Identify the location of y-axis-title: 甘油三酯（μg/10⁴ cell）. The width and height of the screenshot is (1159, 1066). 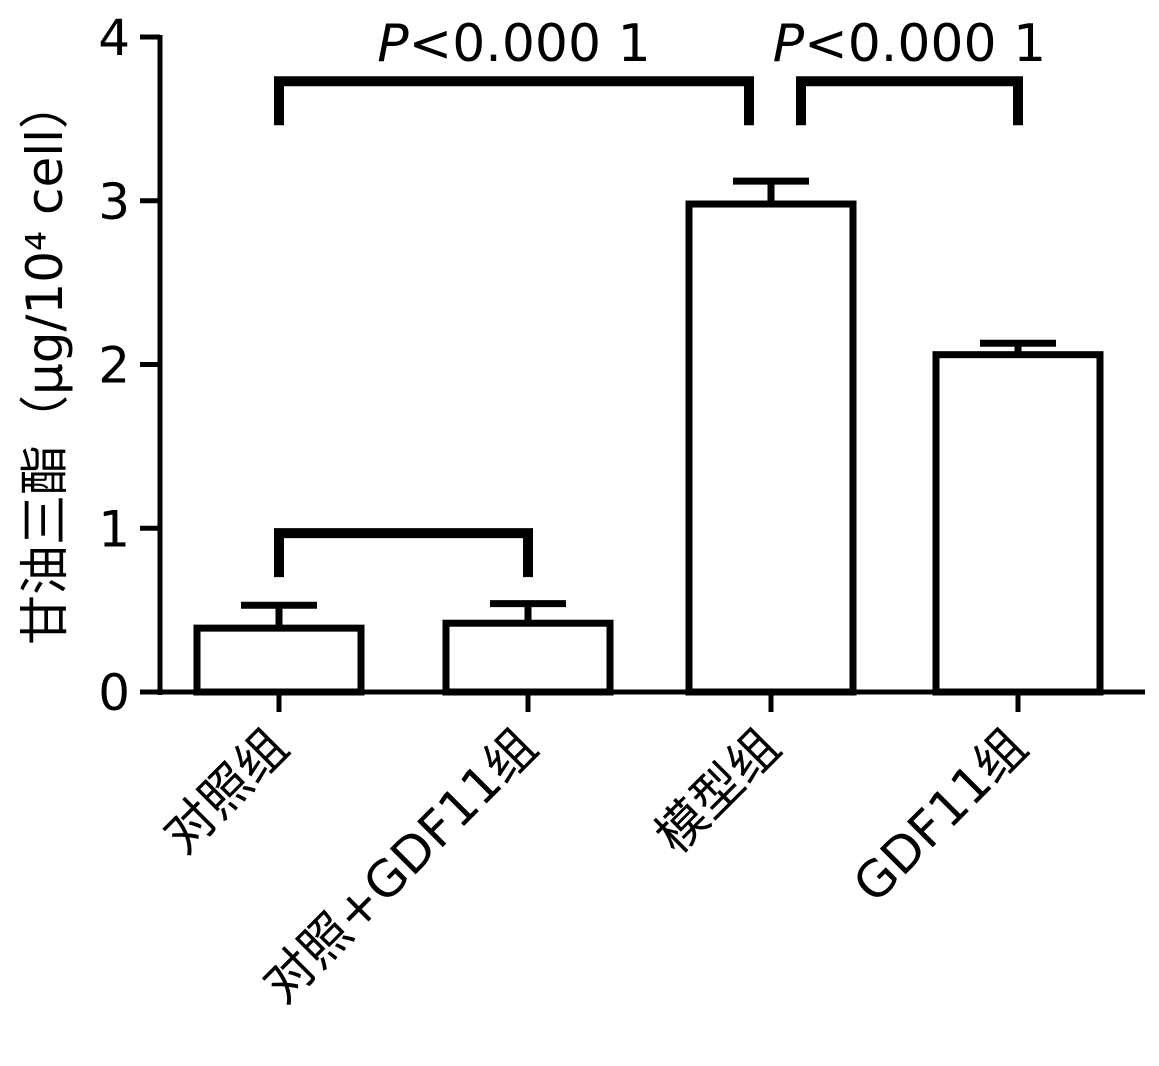
(45, 362).